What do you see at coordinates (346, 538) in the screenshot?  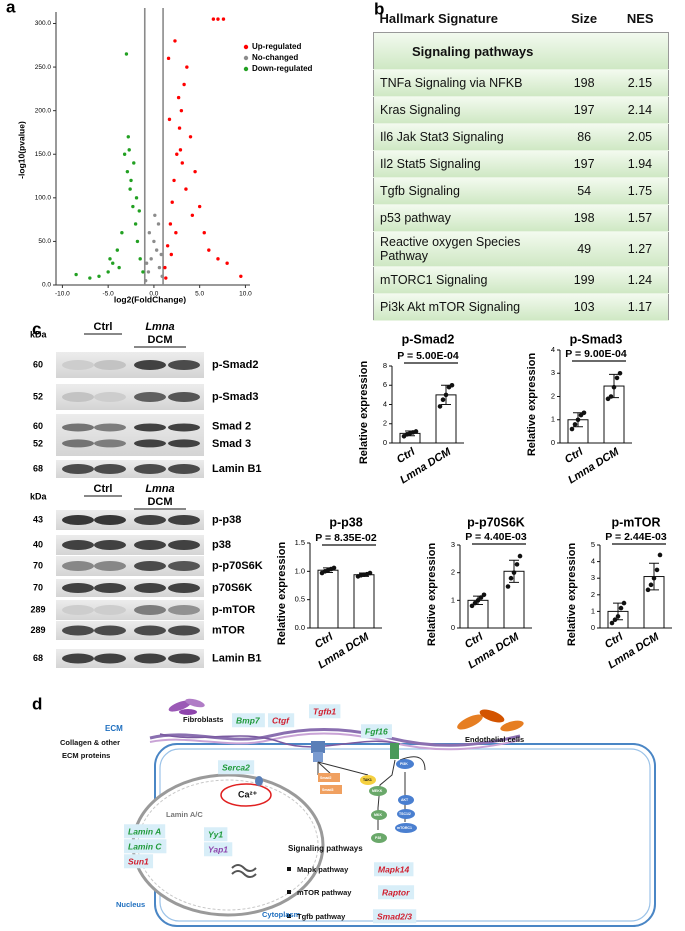 I see `annotation: P = 8.35E-02` at bounding box center [346, 538].